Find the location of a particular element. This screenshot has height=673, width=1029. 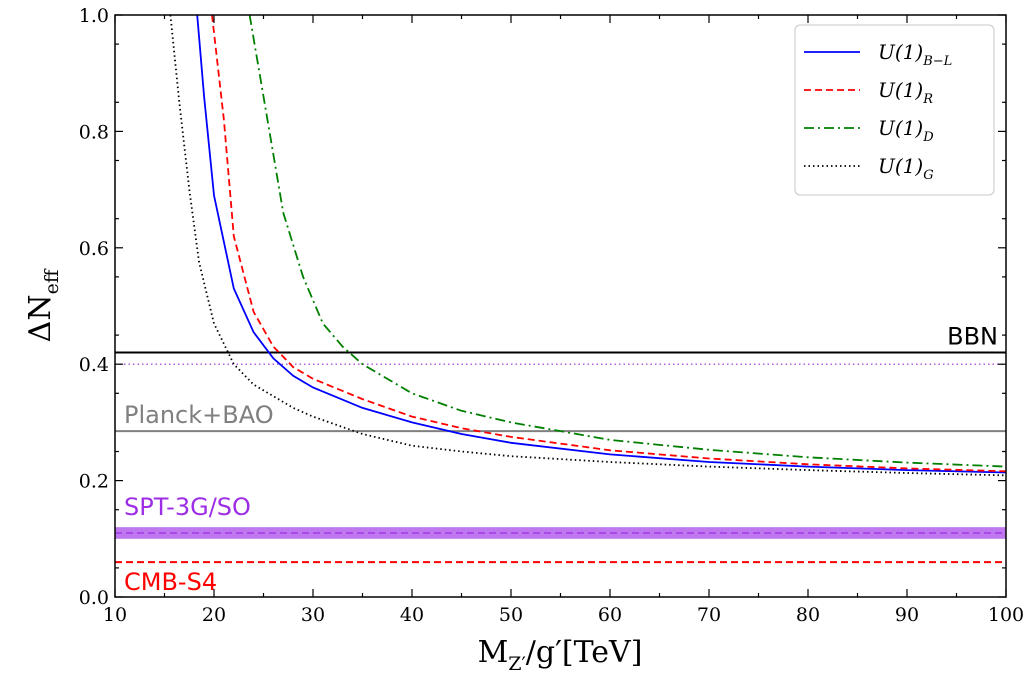

legend-box is located at coordinates (894, 110).